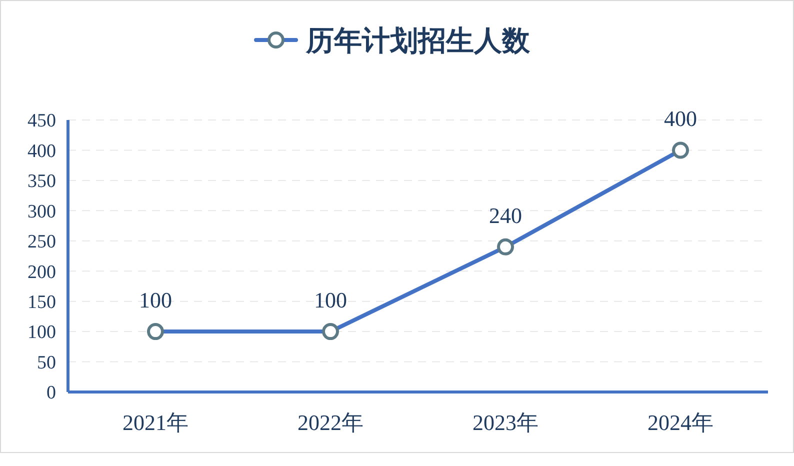 The image size is (794, 466). I want to click on y-tick-label: 400, so click(42, 151).